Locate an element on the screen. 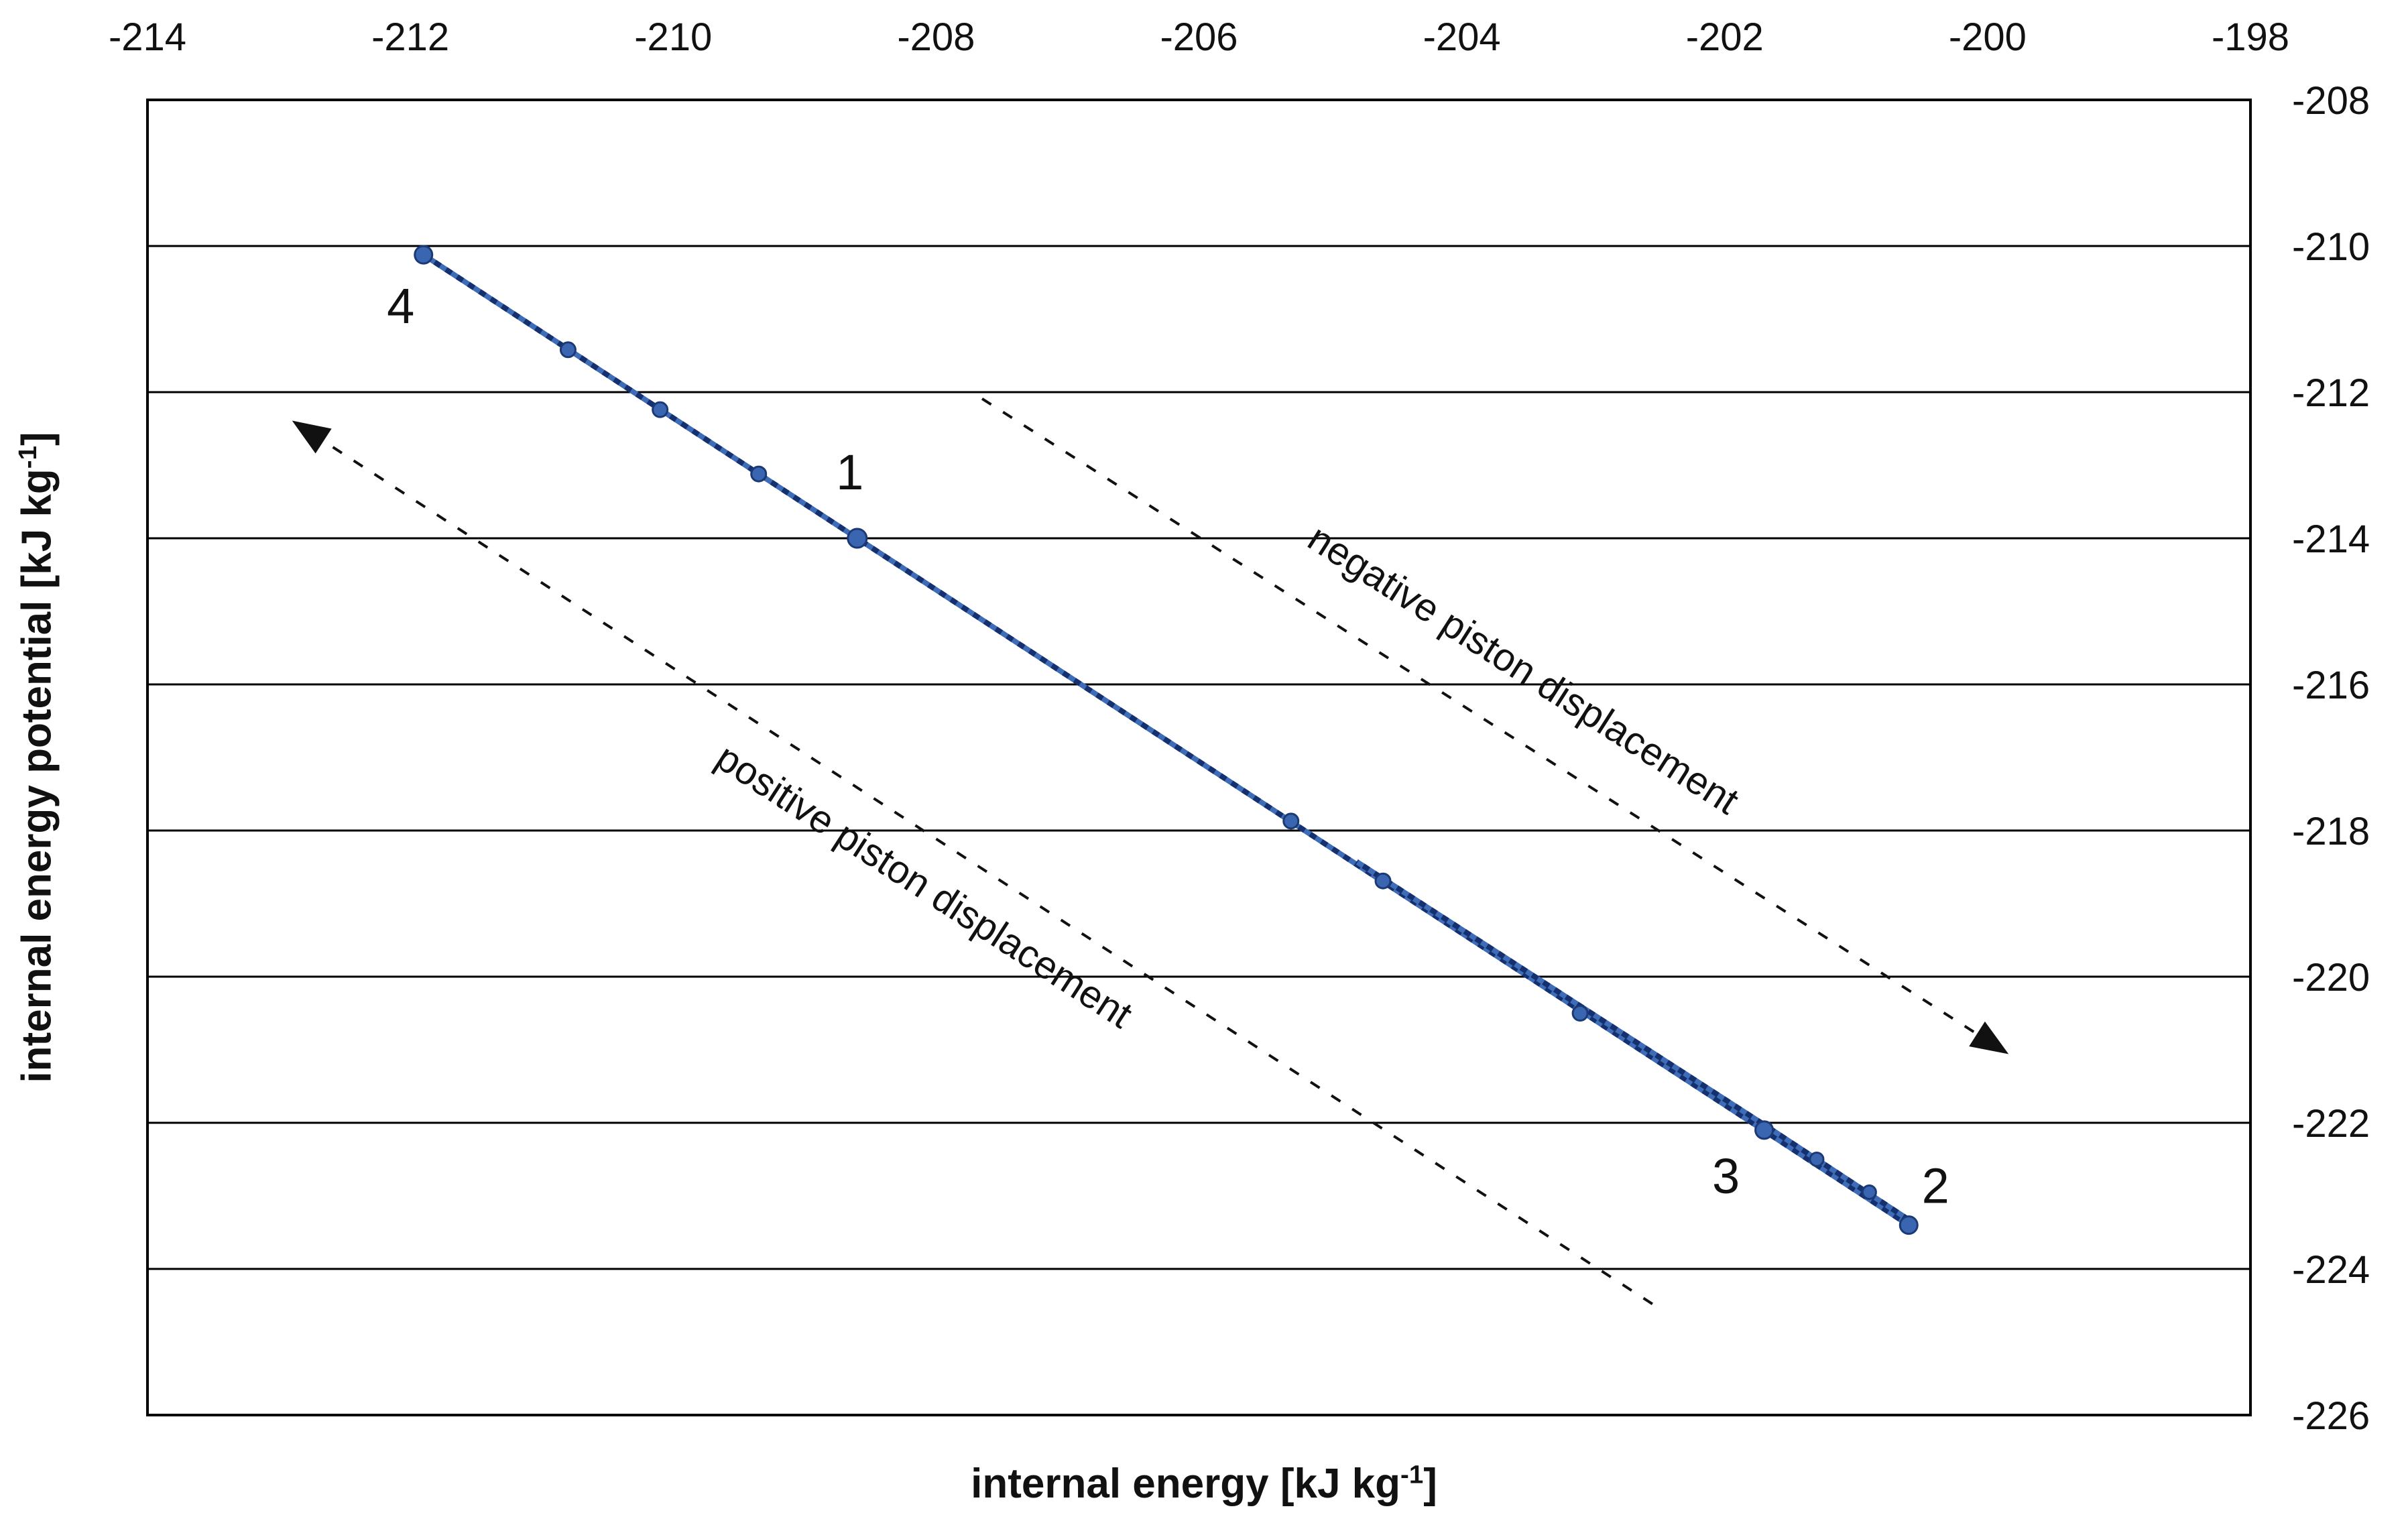 The image size is (2408, 1527). y-tick-label: -216 is located at coordinates (2331, 685).